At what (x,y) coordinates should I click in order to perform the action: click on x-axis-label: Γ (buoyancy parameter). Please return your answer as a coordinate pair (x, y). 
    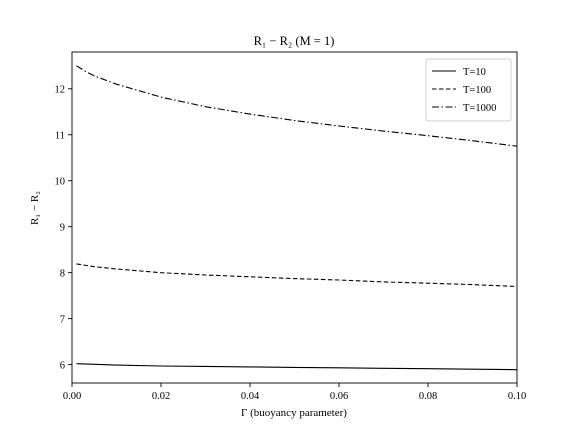
    Looking at the image, I should click on (294, 413).